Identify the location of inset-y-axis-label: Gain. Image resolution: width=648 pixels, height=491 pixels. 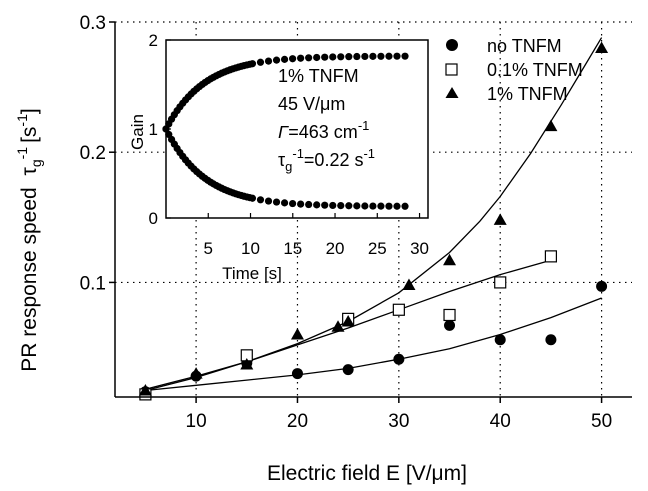
(137, 132).